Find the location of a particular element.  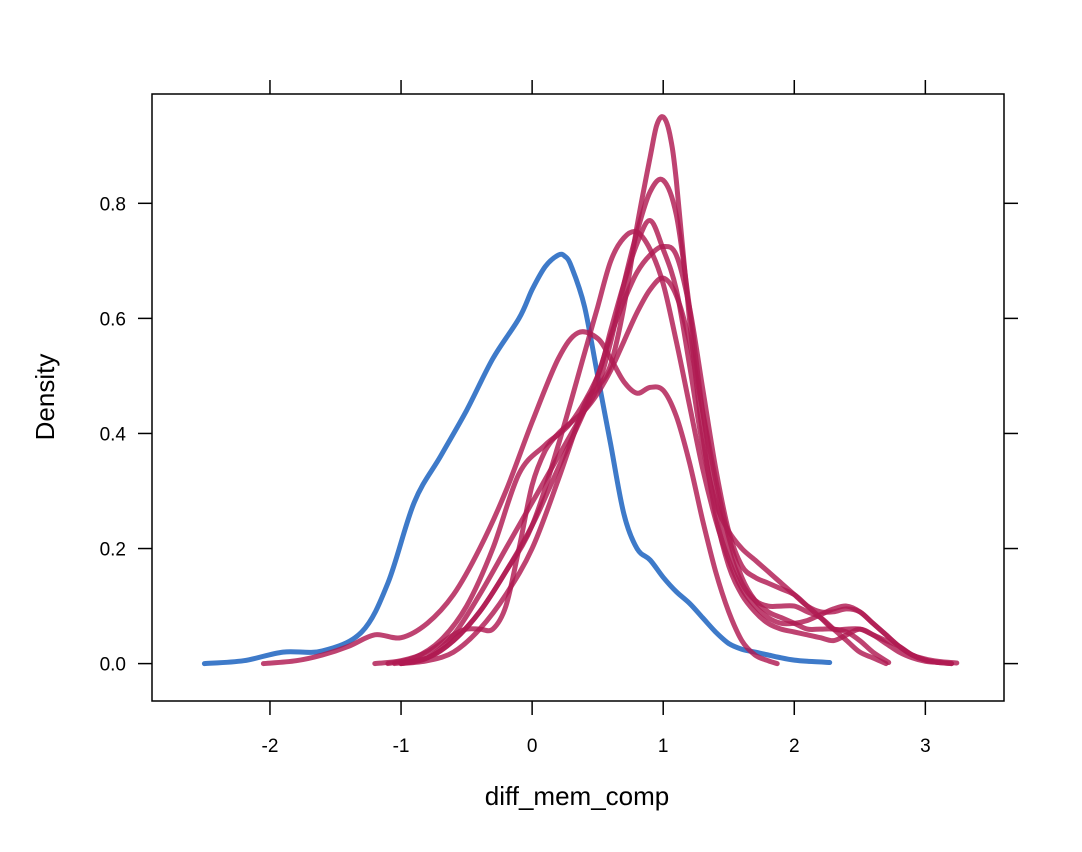

x-tick-label: 2 is located at coordinates (794, 746).